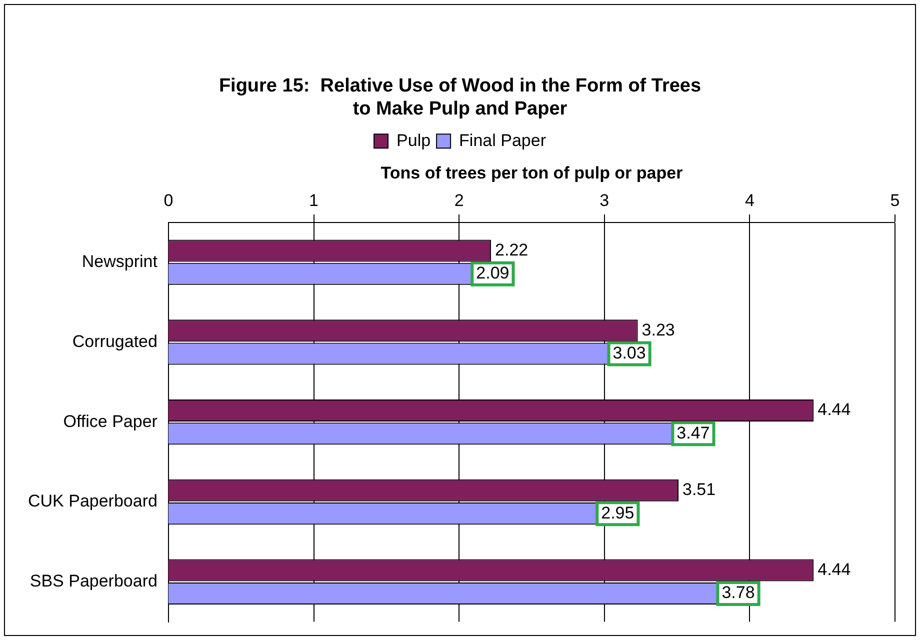 This screenshot has height=642, width=924. What do you see at coordinates (617, 512) in the screenshot?
I see `data-label: 2.95` at bounding box center [617, 512].